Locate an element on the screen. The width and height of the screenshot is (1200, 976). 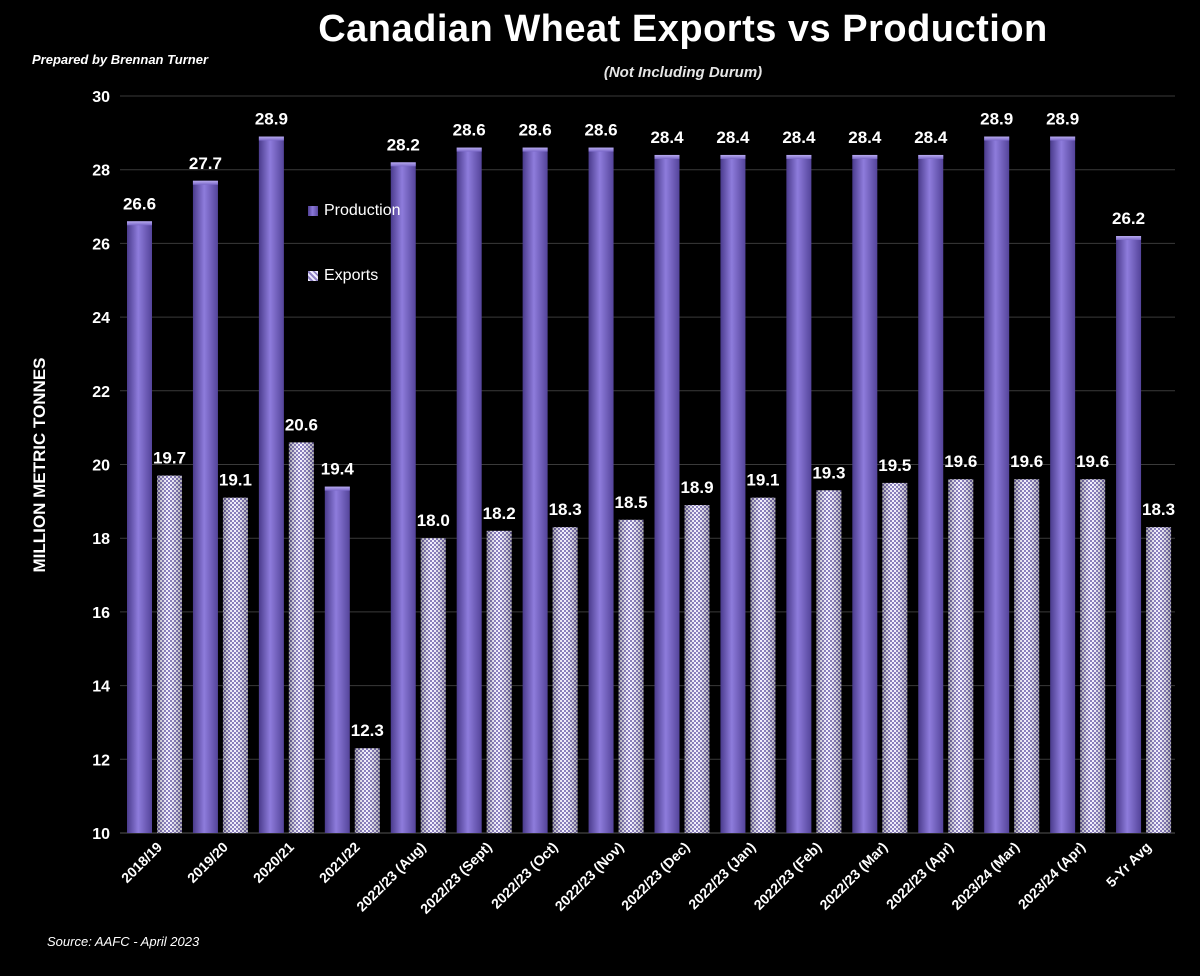
chart-source: Source: AAFC - April 2023 is located at coordinates (123, 941).